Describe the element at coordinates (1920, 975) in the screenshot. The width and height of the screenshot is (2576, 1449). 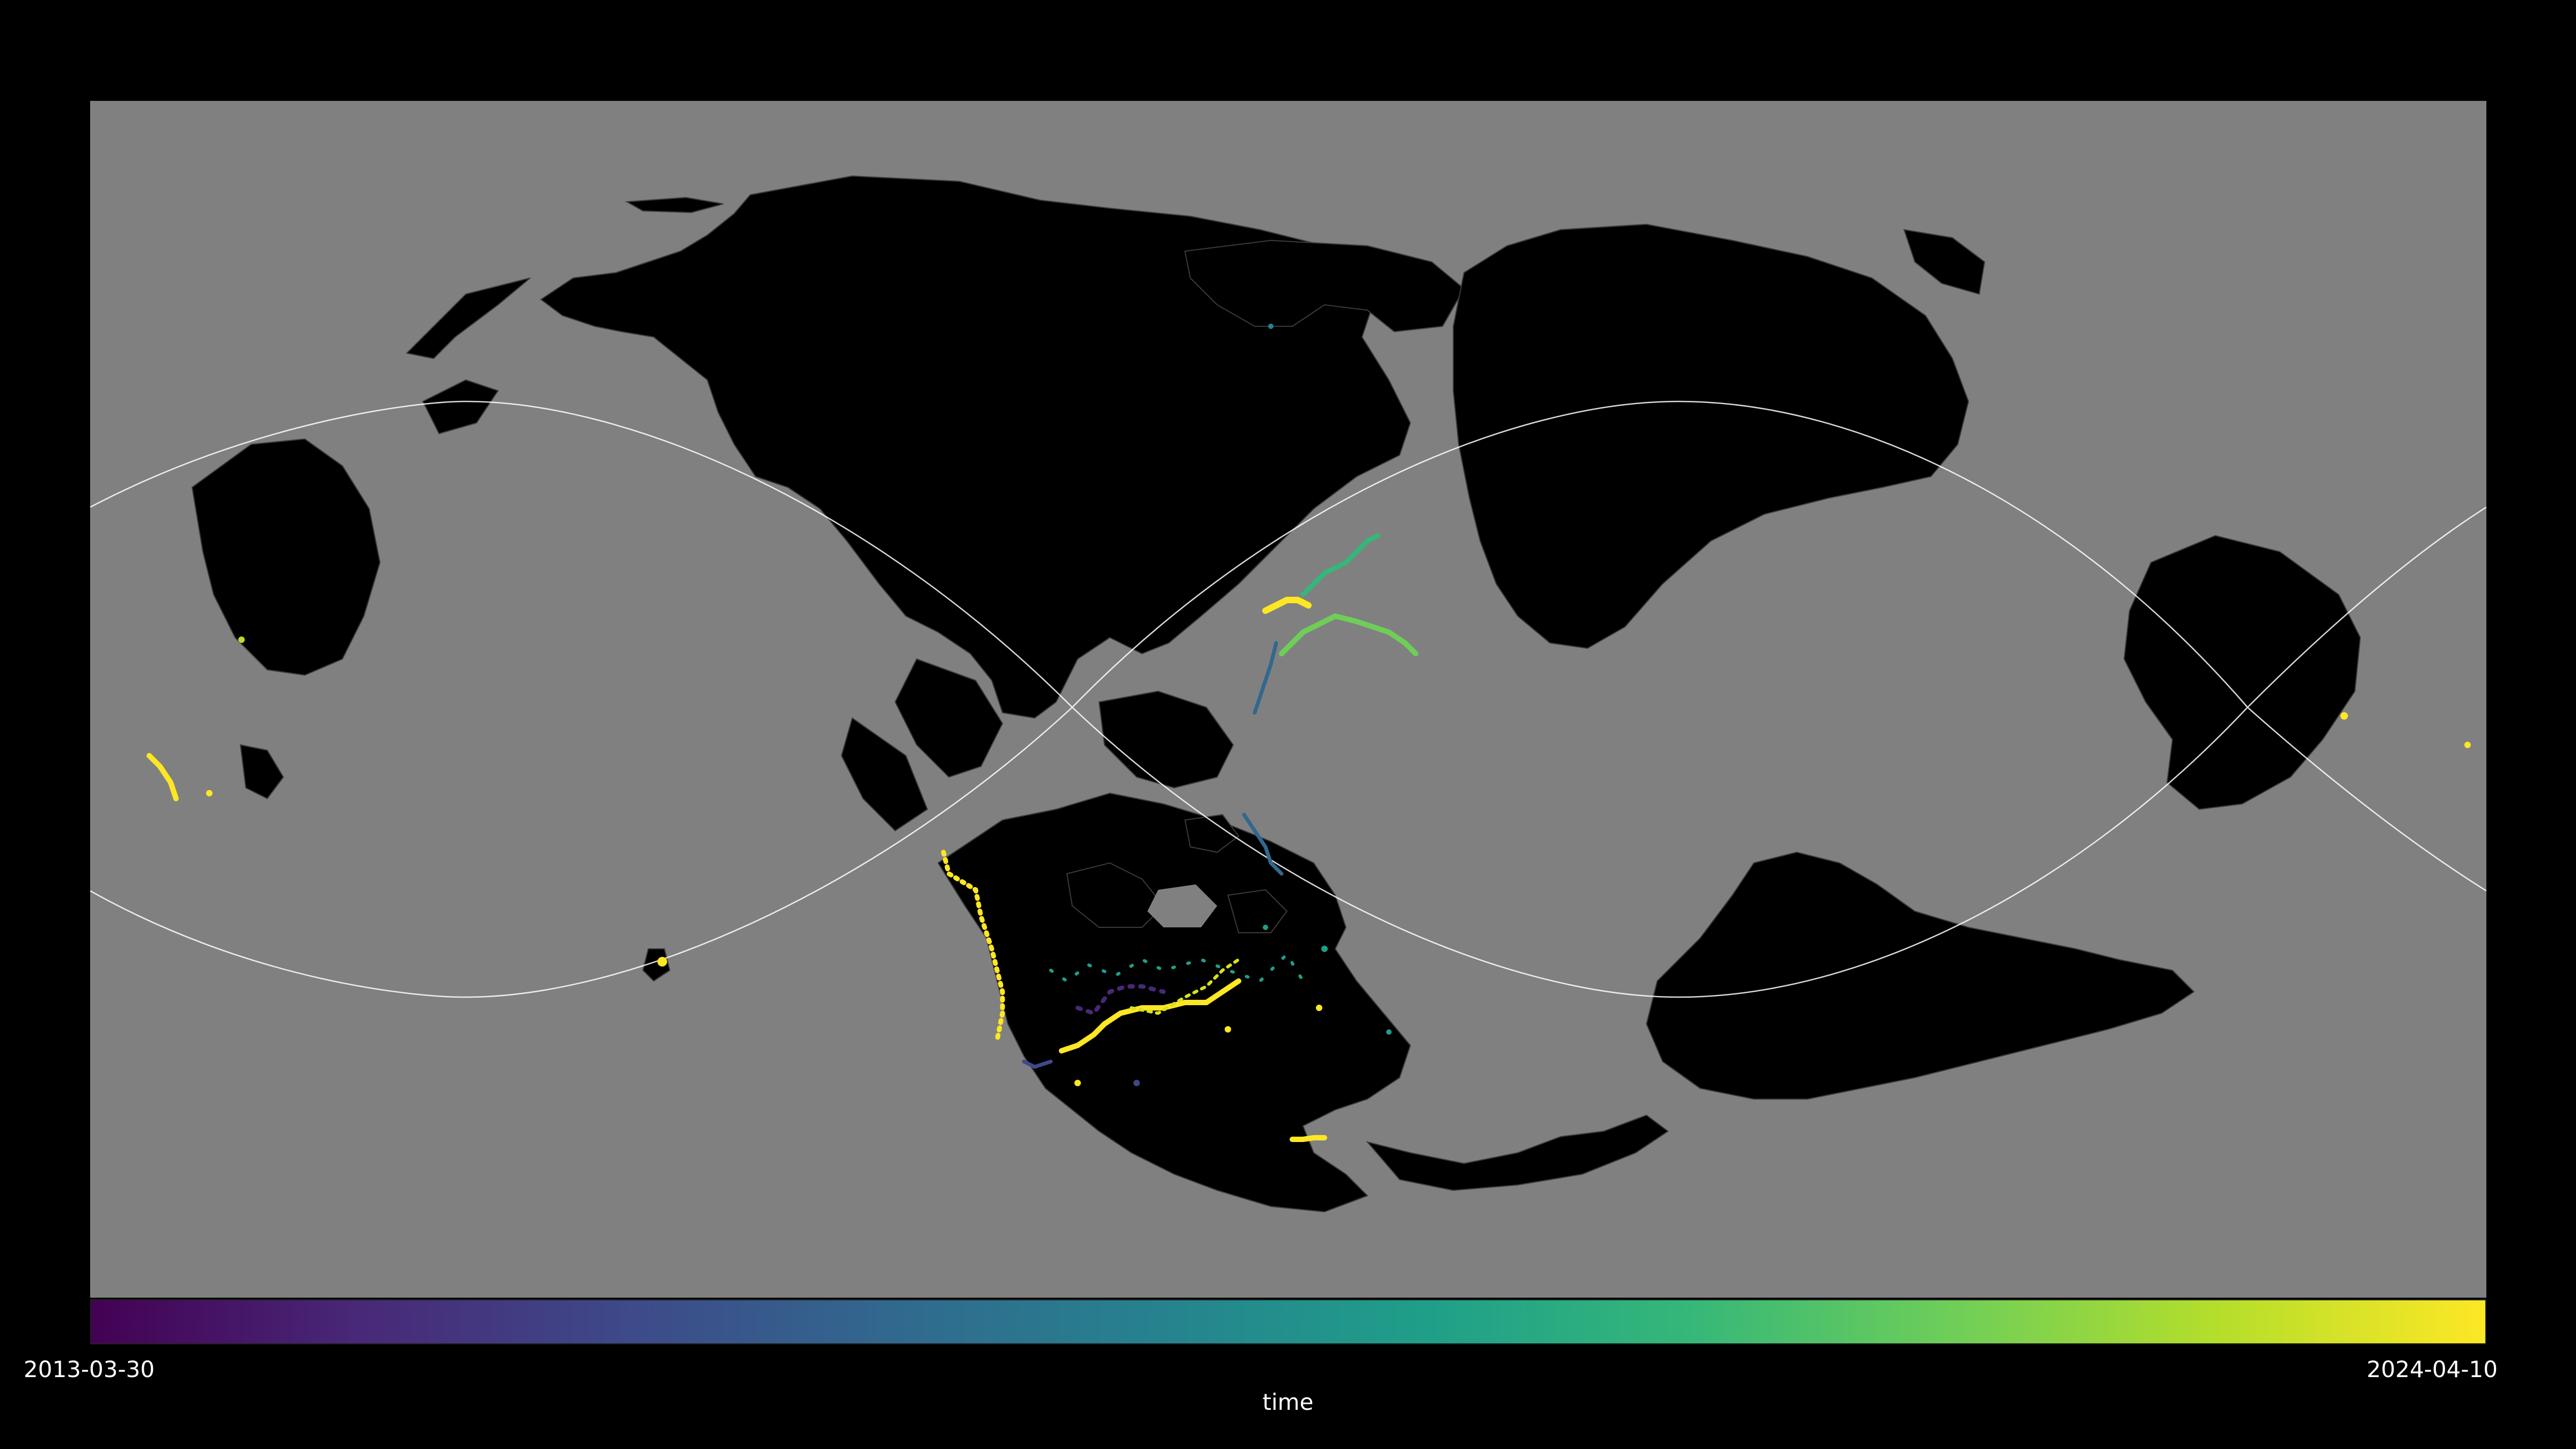
I see `landmass-south-america` at that location.